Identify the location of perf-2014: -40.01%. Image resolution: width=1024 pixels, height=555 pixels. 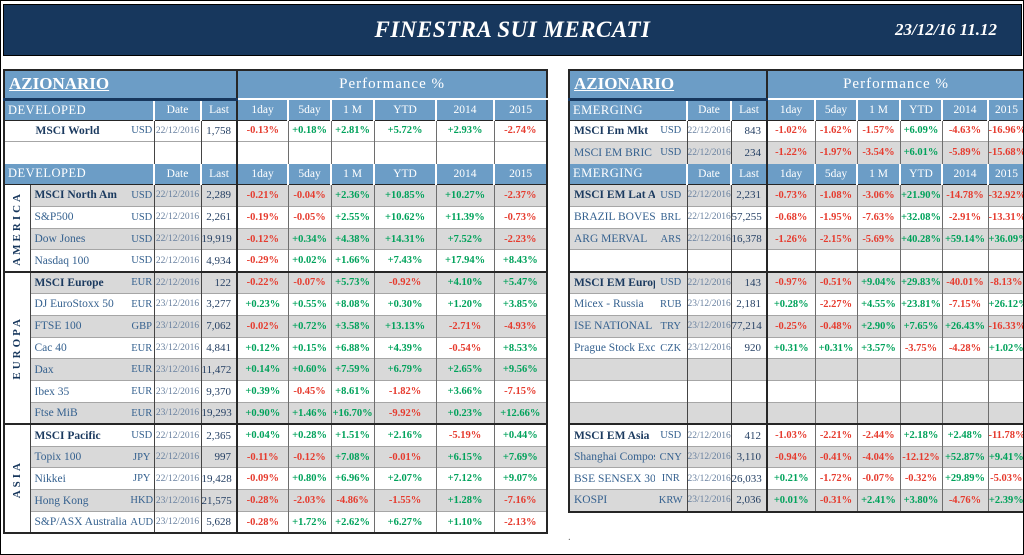
(964, 282).